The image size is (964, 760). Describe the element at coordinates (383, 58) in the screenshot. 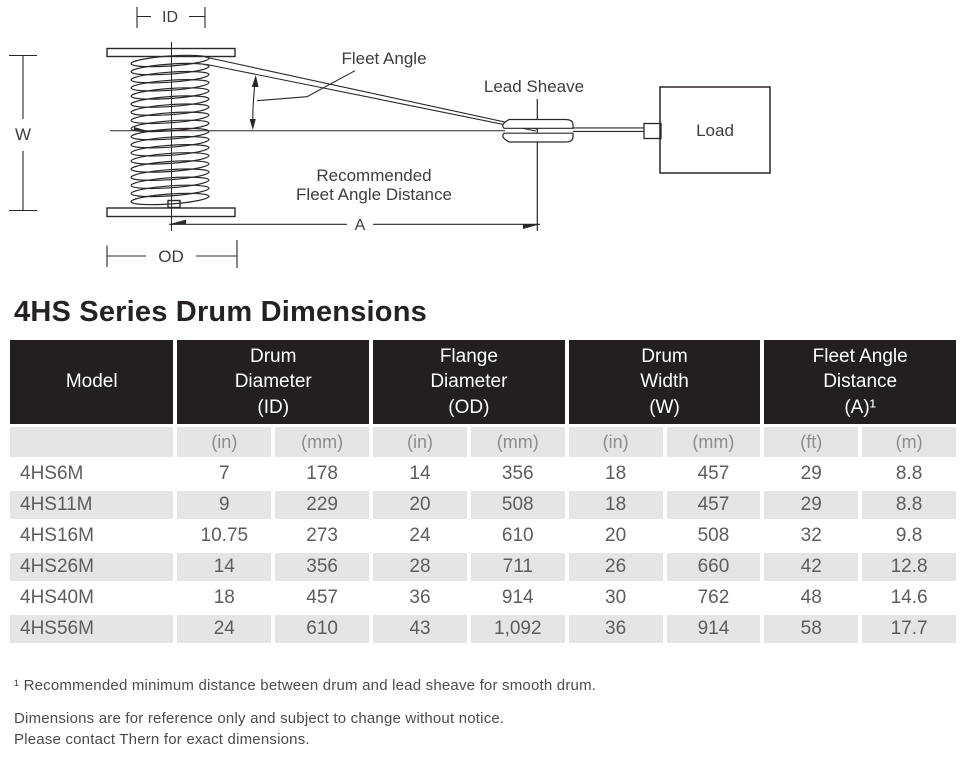

I see `fleet-angle-label: Fleet Angle` at that location.